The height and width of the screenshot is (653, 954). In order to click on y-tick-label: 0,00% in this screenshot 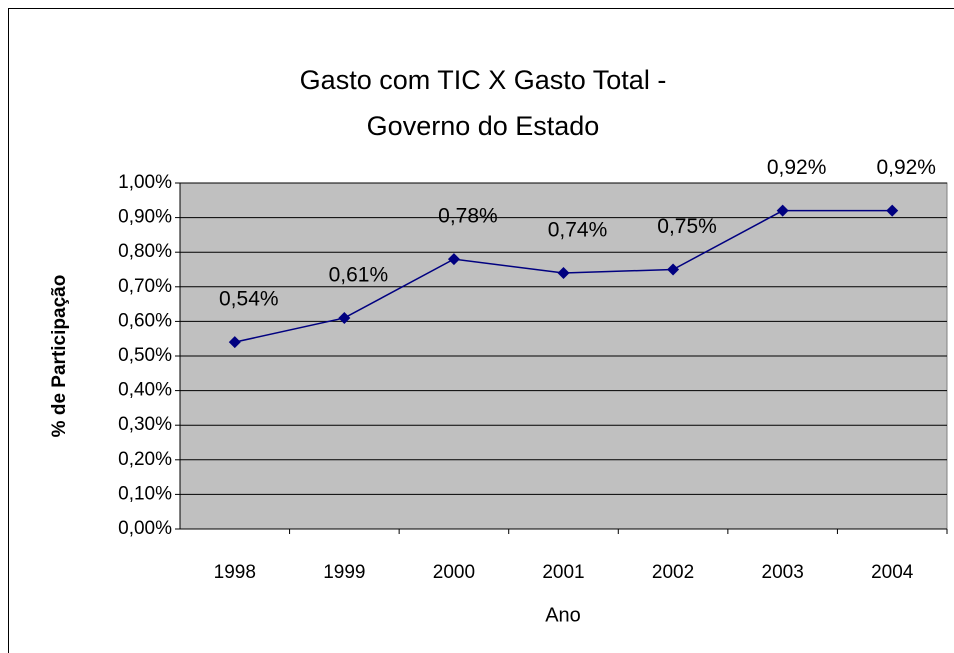, I will do `click(145, 528)`.